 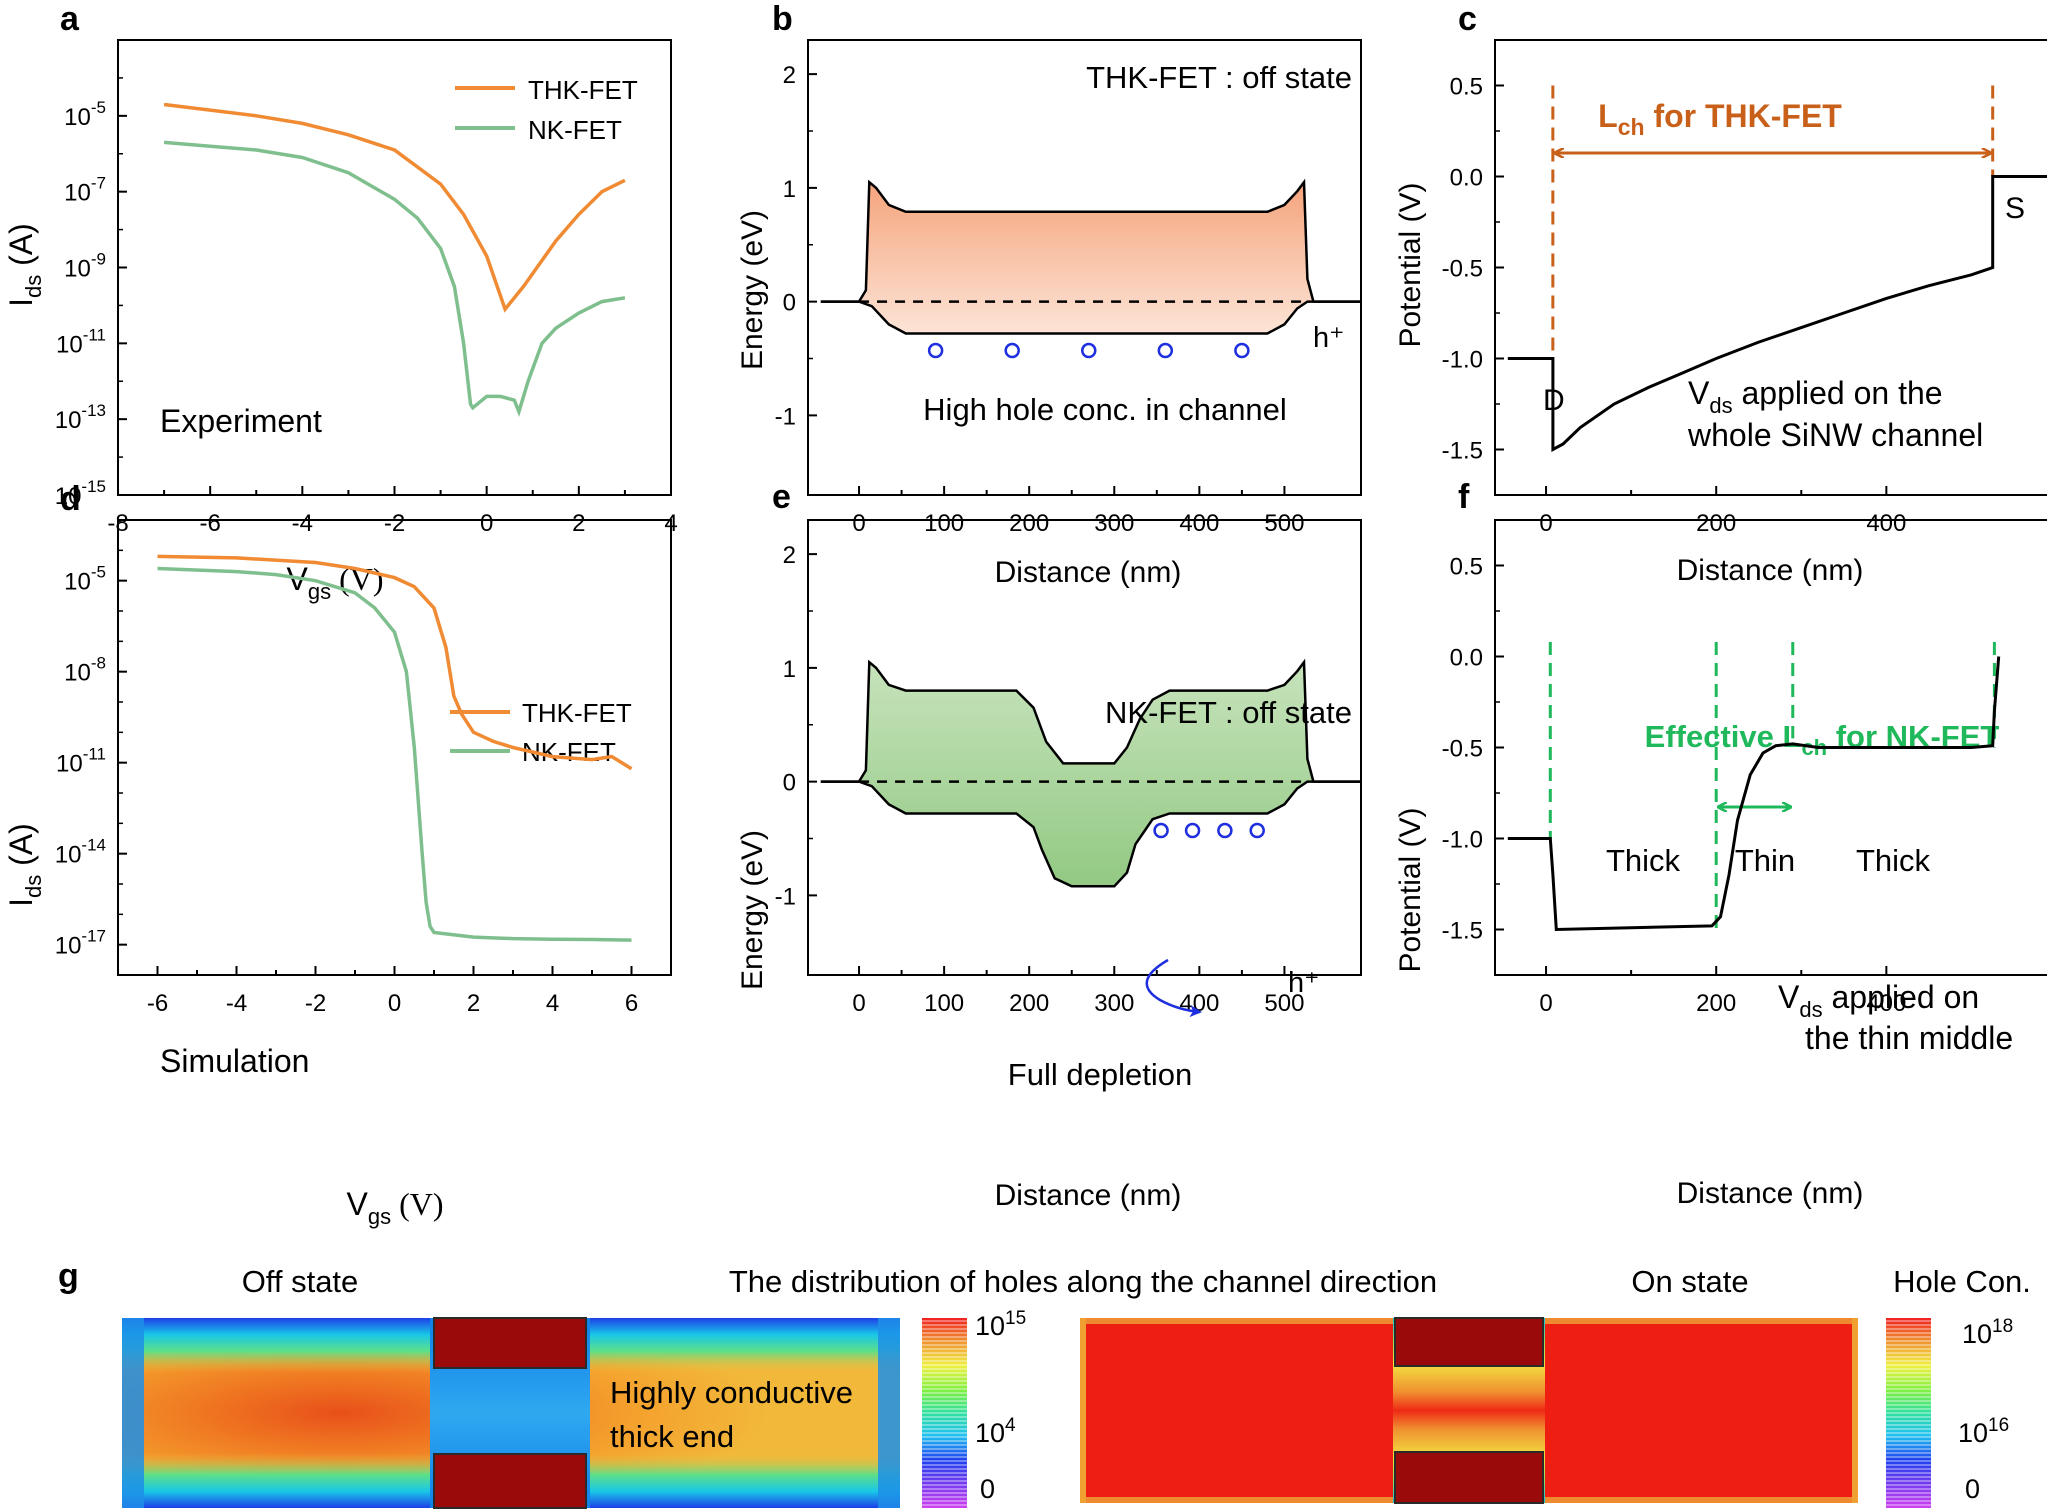 I want to click on legend-label-thk: THK-FET, so click(x=583, y=90).